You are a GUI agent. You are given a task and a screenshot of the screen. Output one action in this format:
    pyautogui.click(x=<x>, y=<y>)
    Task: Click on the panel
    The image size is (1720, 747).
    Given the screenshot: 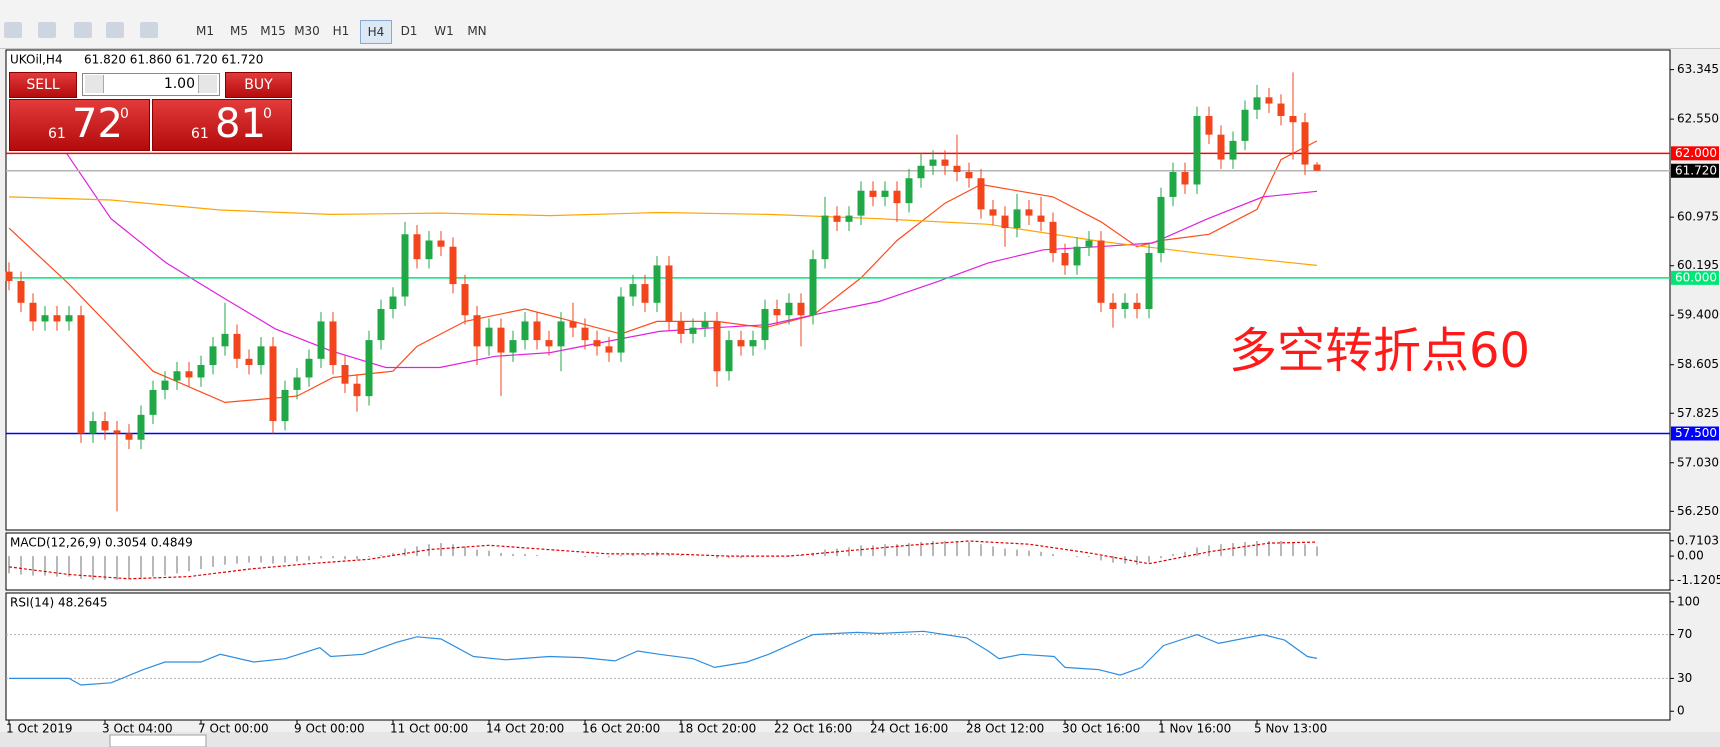 What is the action you would take?
    pyautogui.click(x=838, y=561)
    